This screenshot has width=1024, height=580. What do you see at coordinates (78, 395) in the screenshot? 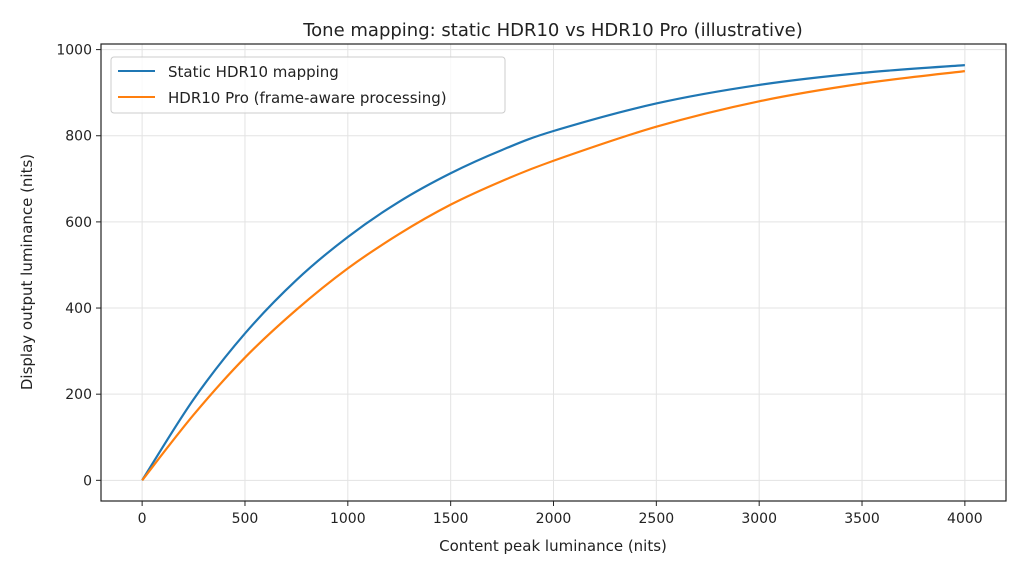
I see `y-tick-label: 200` at bounding box center [78, 395].